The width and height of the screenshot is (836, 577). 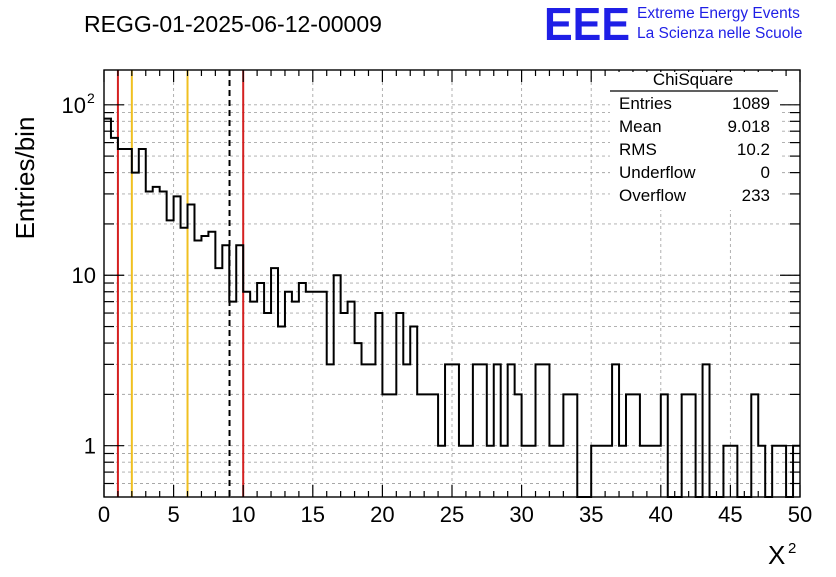 What do you see at coordinates (382, 514) in the screenshot?
I see `x-tick-label: 20` at bounding box center [382, 514].